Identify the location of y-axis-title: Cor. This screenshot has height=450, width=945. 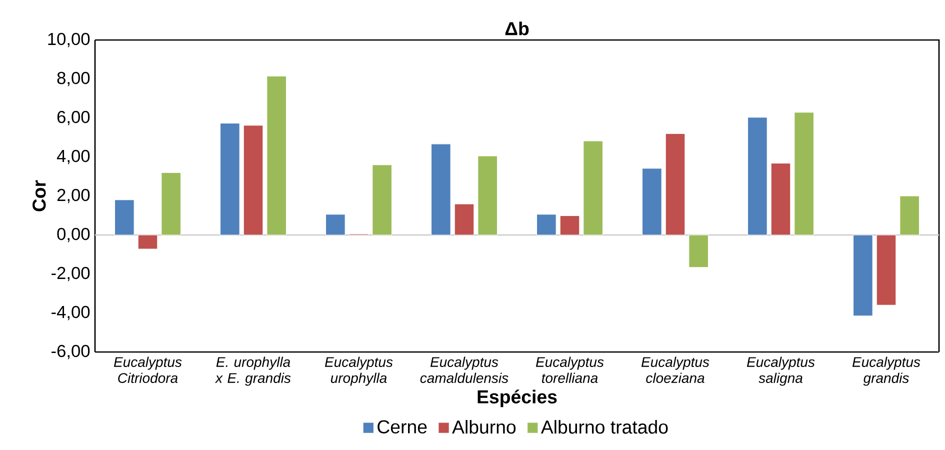
(39, 196).